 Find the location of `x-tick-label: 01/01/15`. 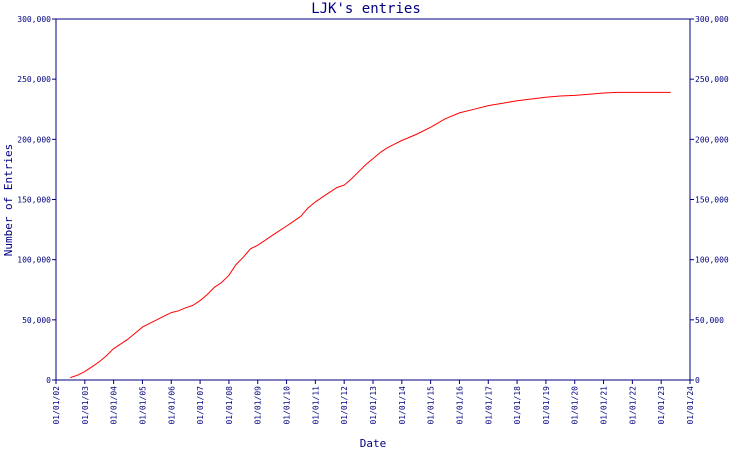

x-tick-label: 01/01/15 is located at coordinates (431, 405).